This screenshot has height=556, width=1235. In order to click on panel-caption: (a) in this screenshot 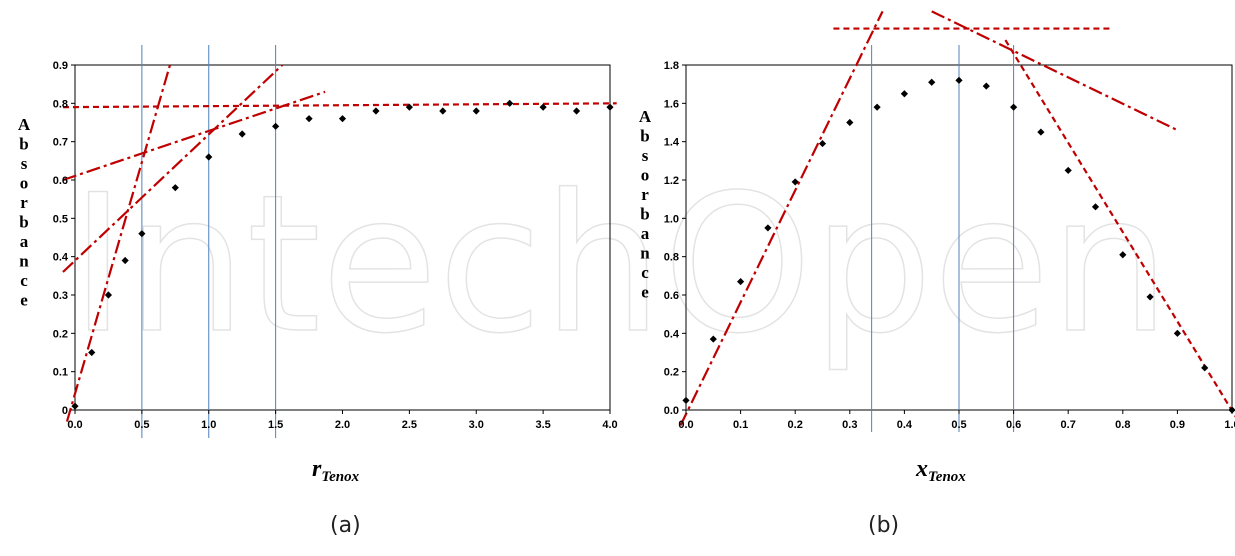, I will do `click(345, 525)`.